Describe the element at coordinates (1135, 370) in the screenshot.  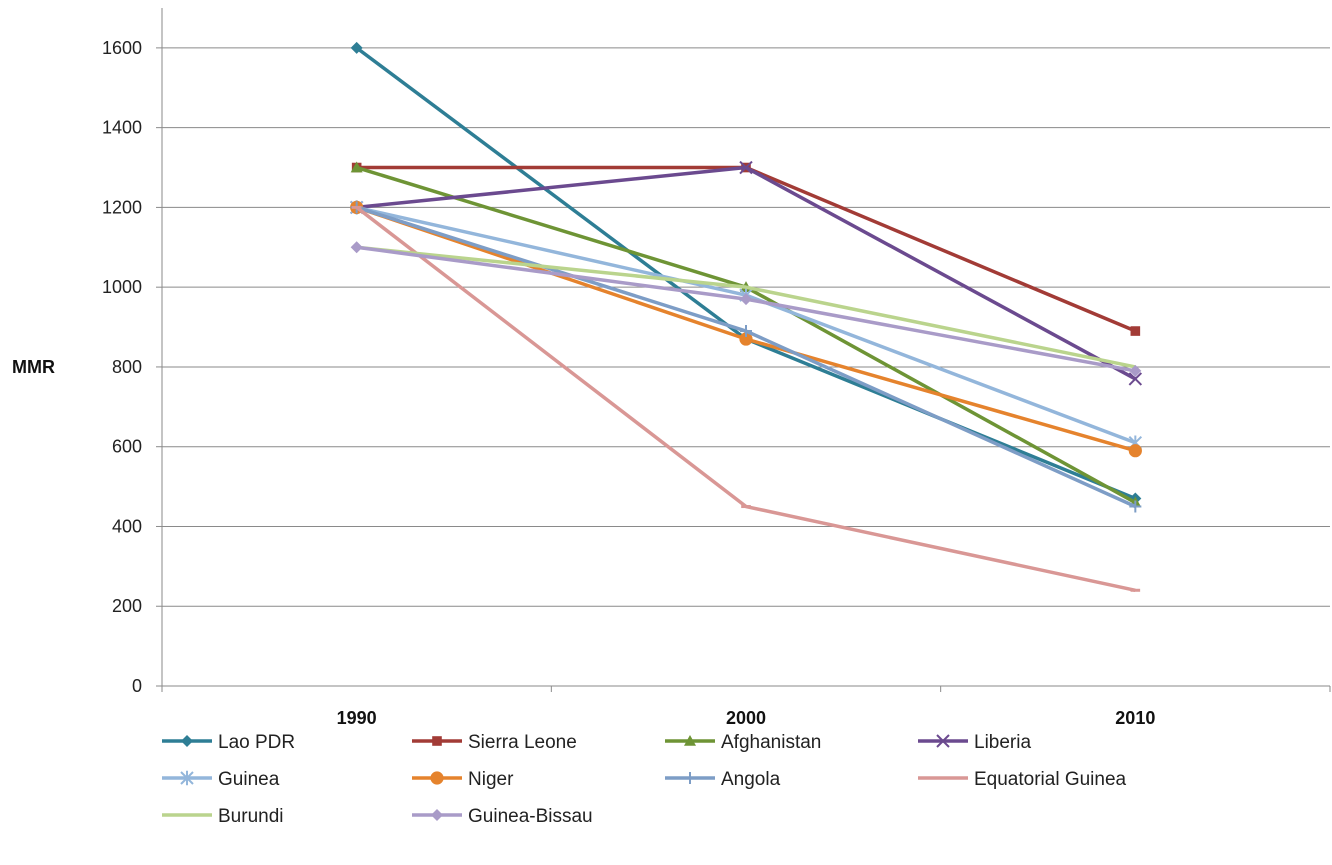
I see `data-point: Guinea-Bissau 2010: 790` at that location.